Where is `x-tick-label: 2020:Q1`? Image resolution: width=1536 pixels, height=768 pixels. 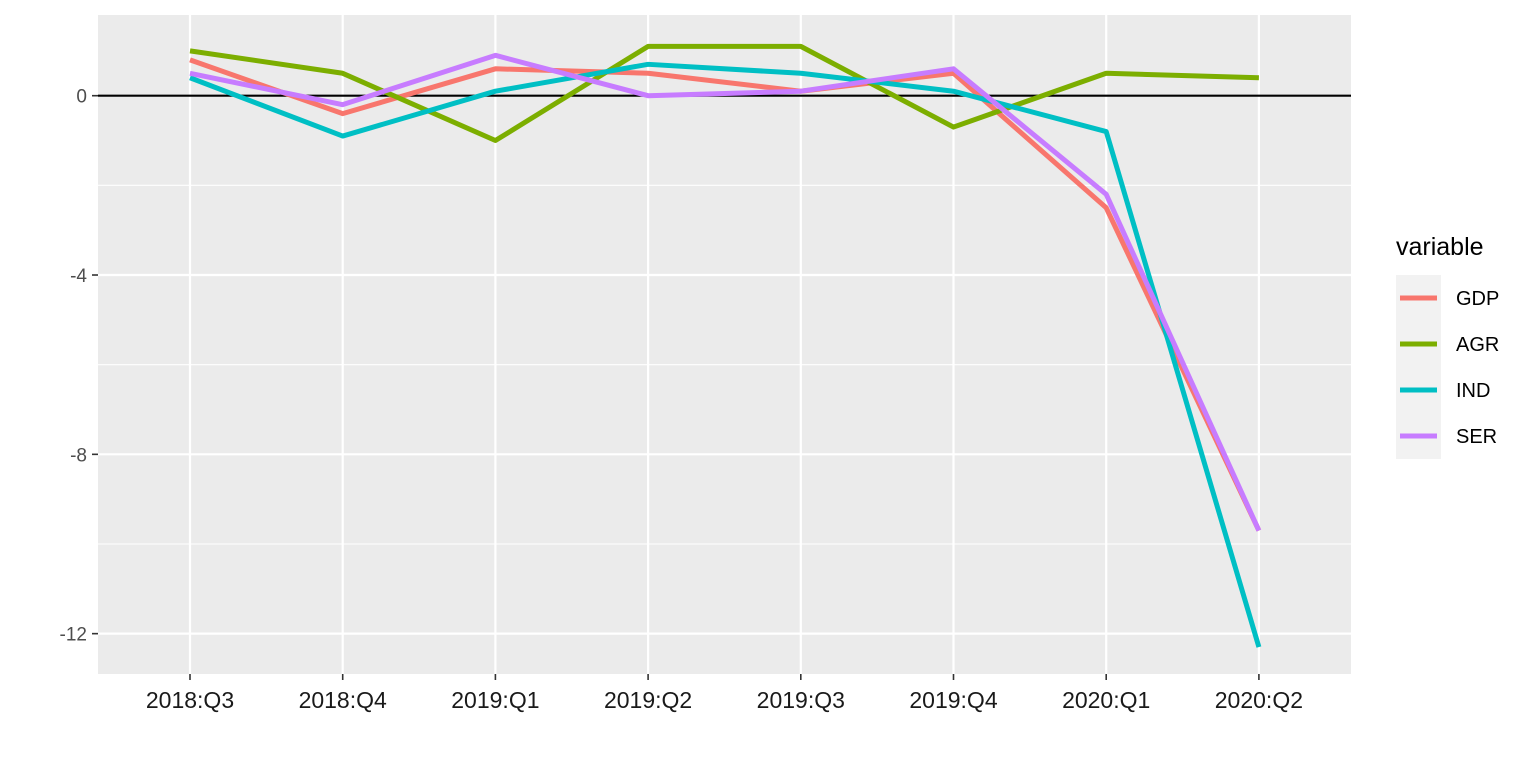
x-tick-label: 2020:Q1 is located at coordinates (1106, 700).